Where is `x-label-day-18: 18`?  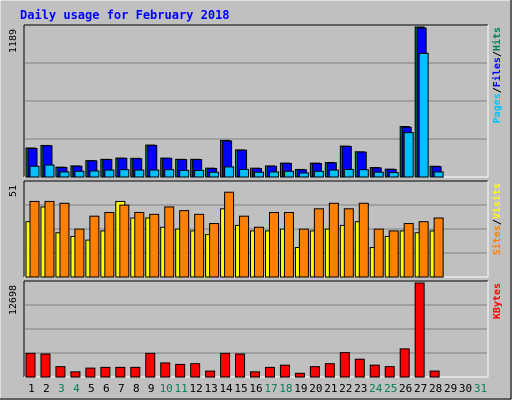 x-label-day-18: 18 is located at coordinates (285, 388).